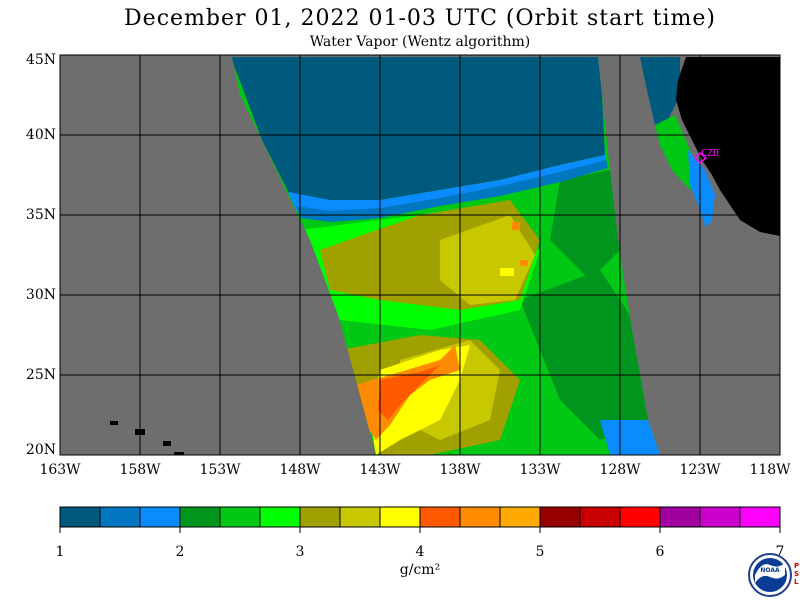  Describe the element at coordinates (770, 570) in the screenshot. I see `noaa-logo-text: NOAA` at that location.